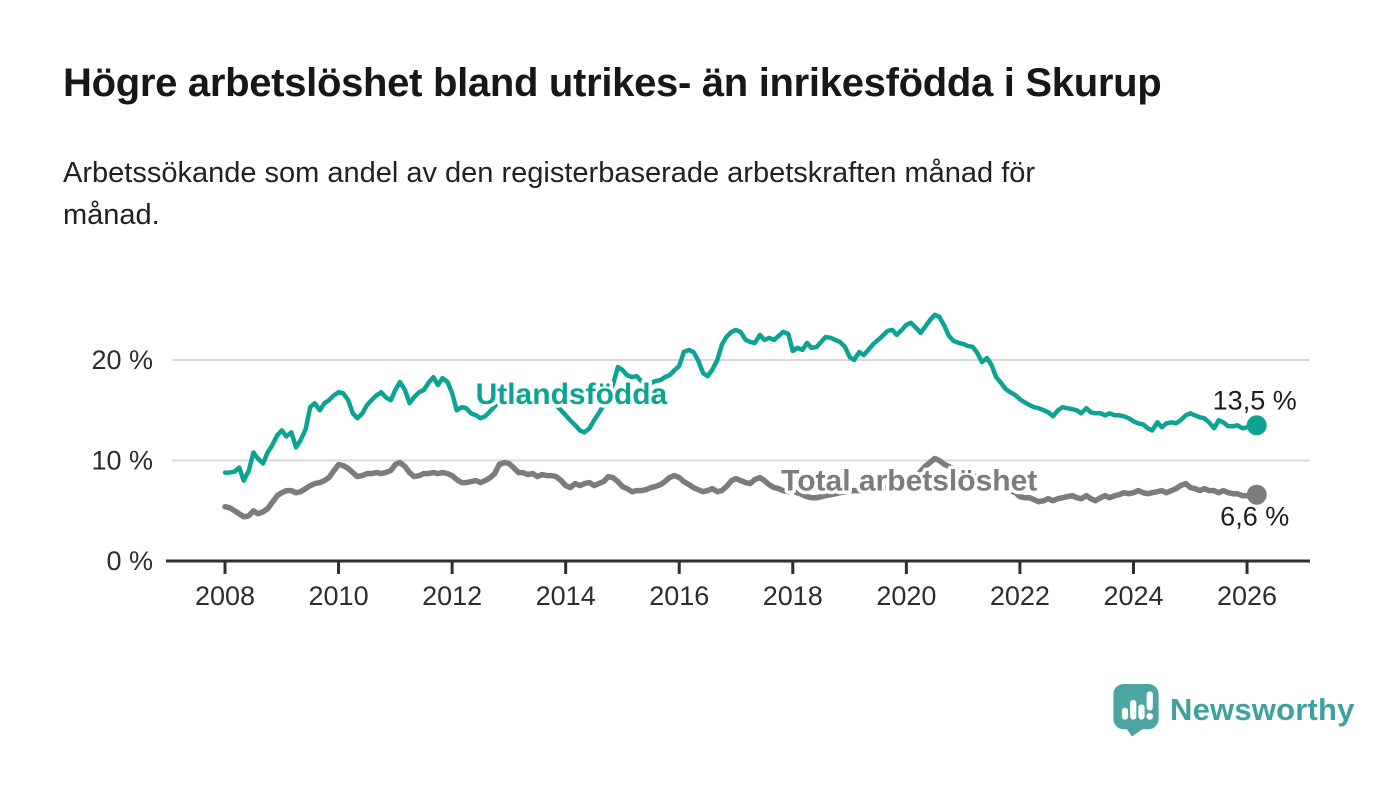 The width and height of the screenshot is (1400, 794). What do you see at coordinates (566, 596) in the screenshot?
I see `x-tick-label: 2014` at bounding box center [566, 596].